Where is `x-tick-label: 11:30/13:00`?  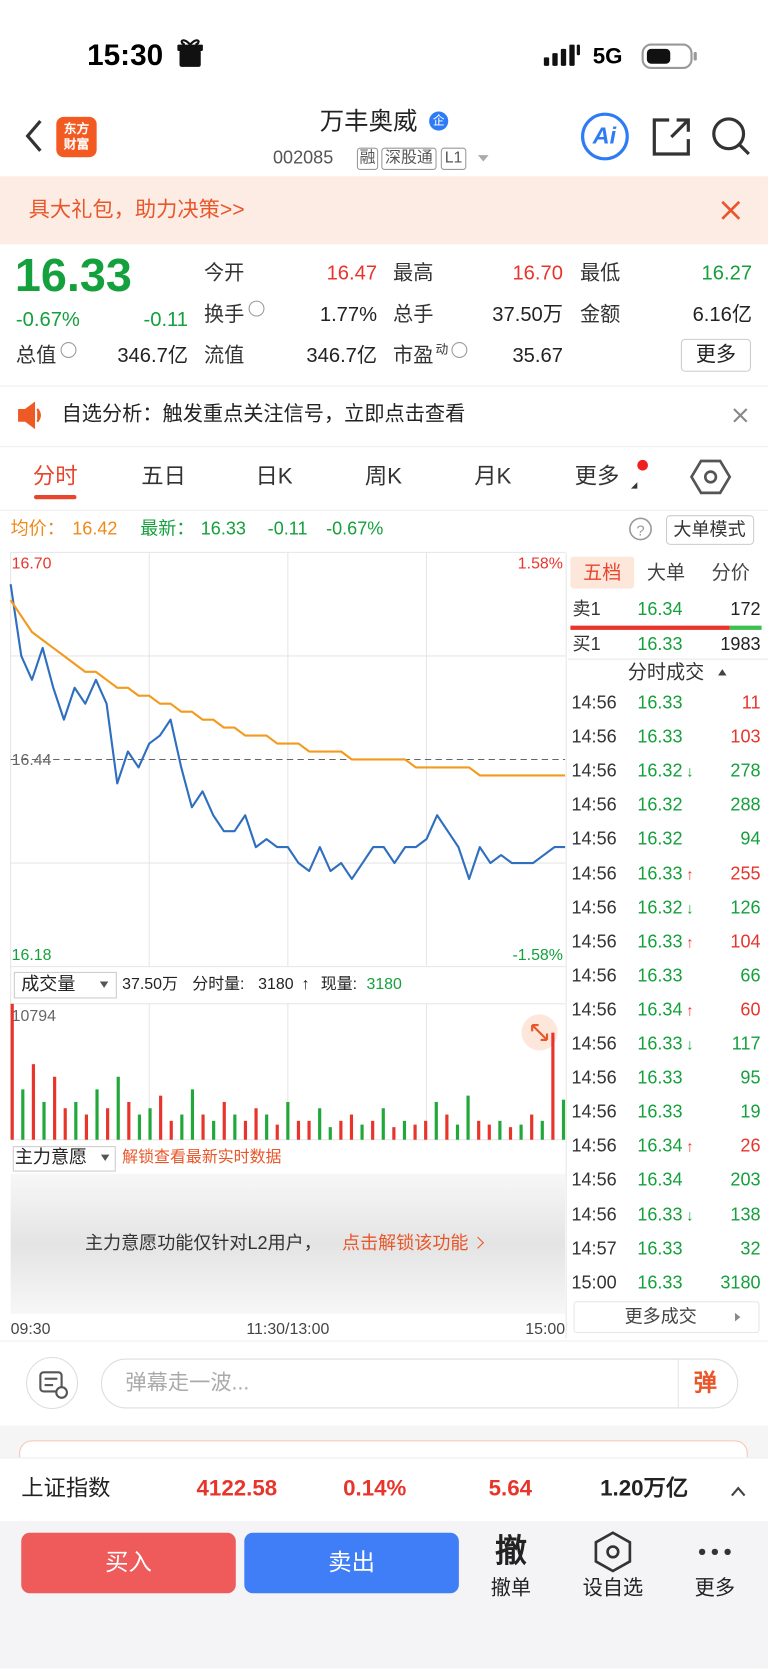
x-tick-label: 11:30/13:00 is located at coordinates (287, 1329).